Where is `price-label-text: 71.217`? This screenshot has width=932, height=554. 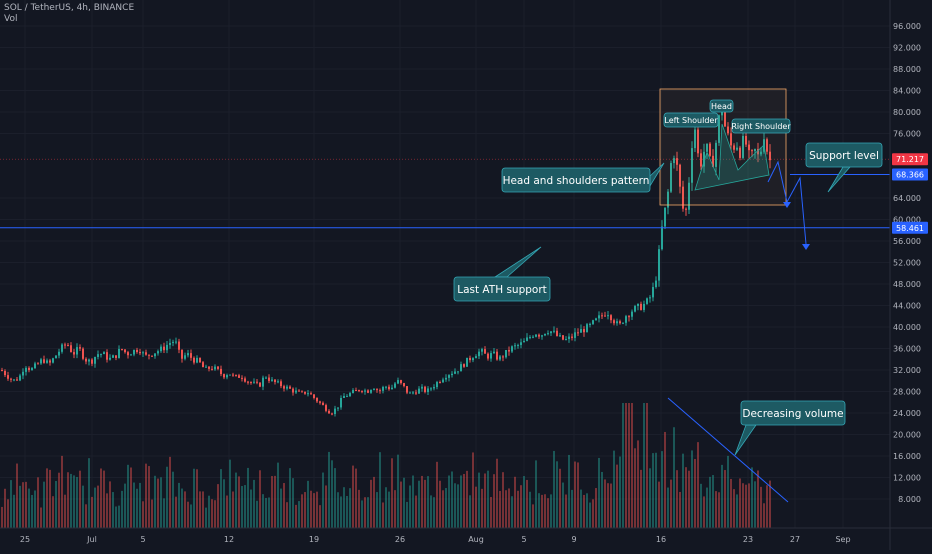 price-label-text: 71.217 is located at coordinates (910, 159).